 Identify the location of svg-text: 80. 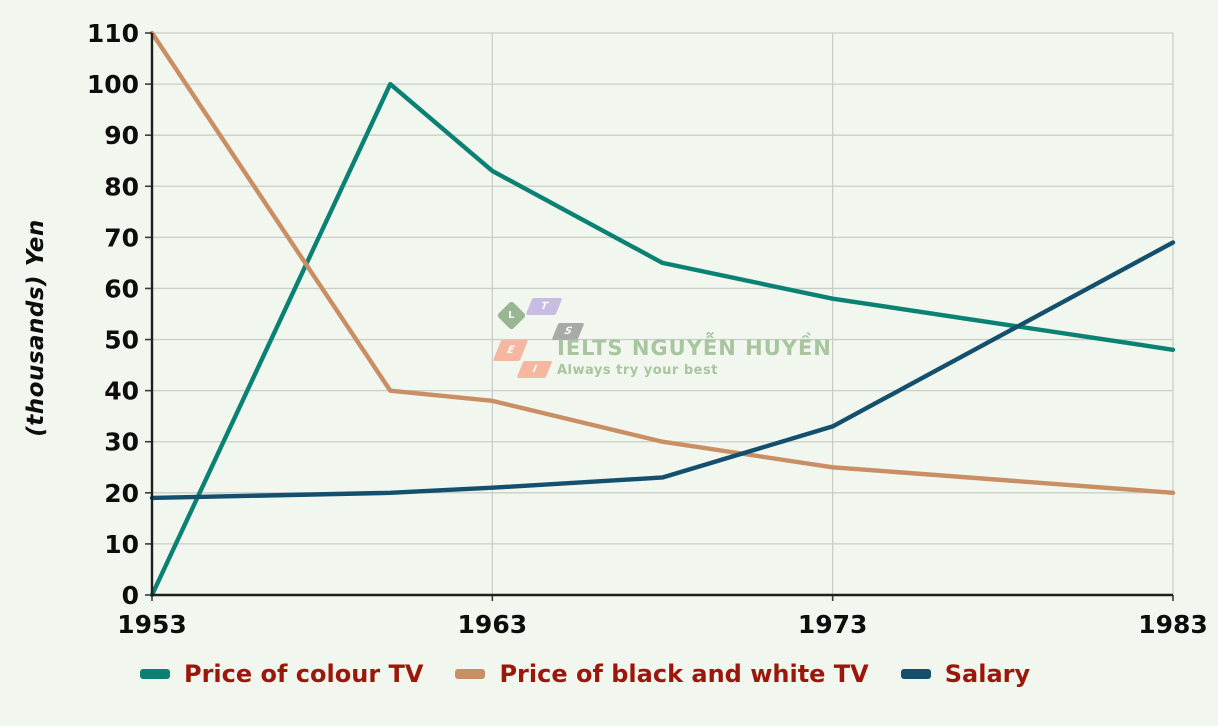
(121, 186).